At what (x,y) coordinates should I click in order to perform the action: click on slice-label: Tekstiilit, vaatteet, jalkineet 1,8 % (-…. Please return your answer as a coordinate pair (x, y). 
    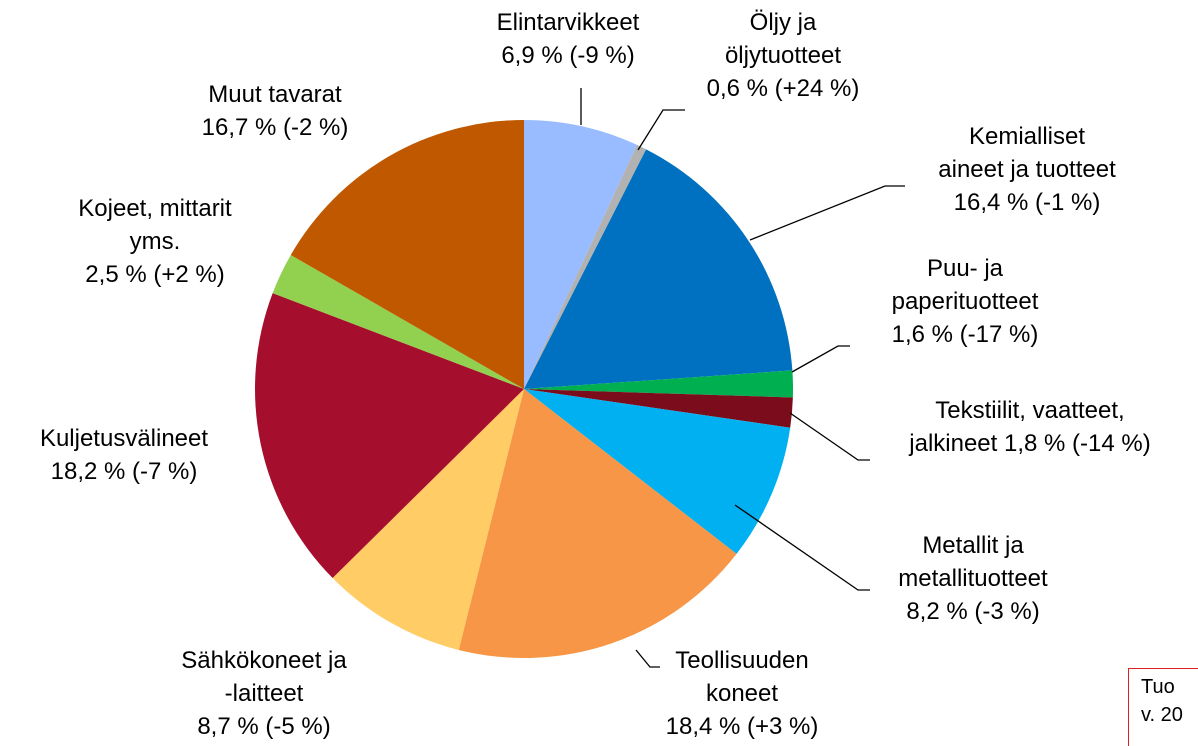
    Looking at the image, I should click on (1009, 427).